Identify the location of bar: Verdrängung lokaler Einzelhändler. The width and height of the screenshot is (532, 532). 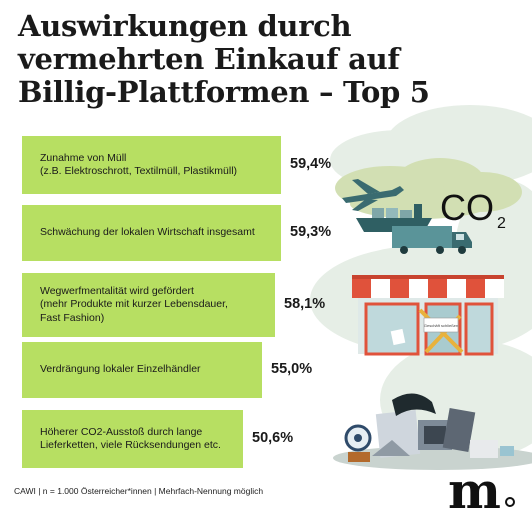
(142, 370).